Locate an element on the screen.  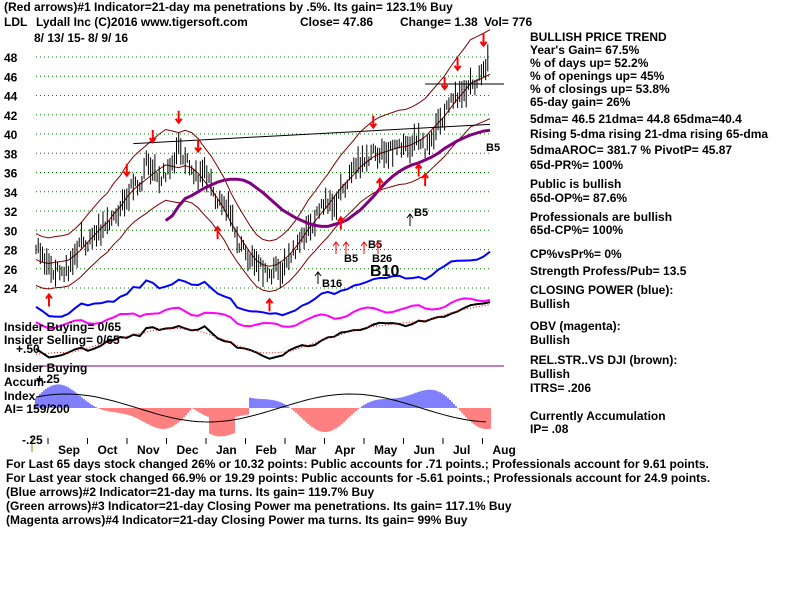
y-tick-48: 48 is located at coordinates (11, 58).